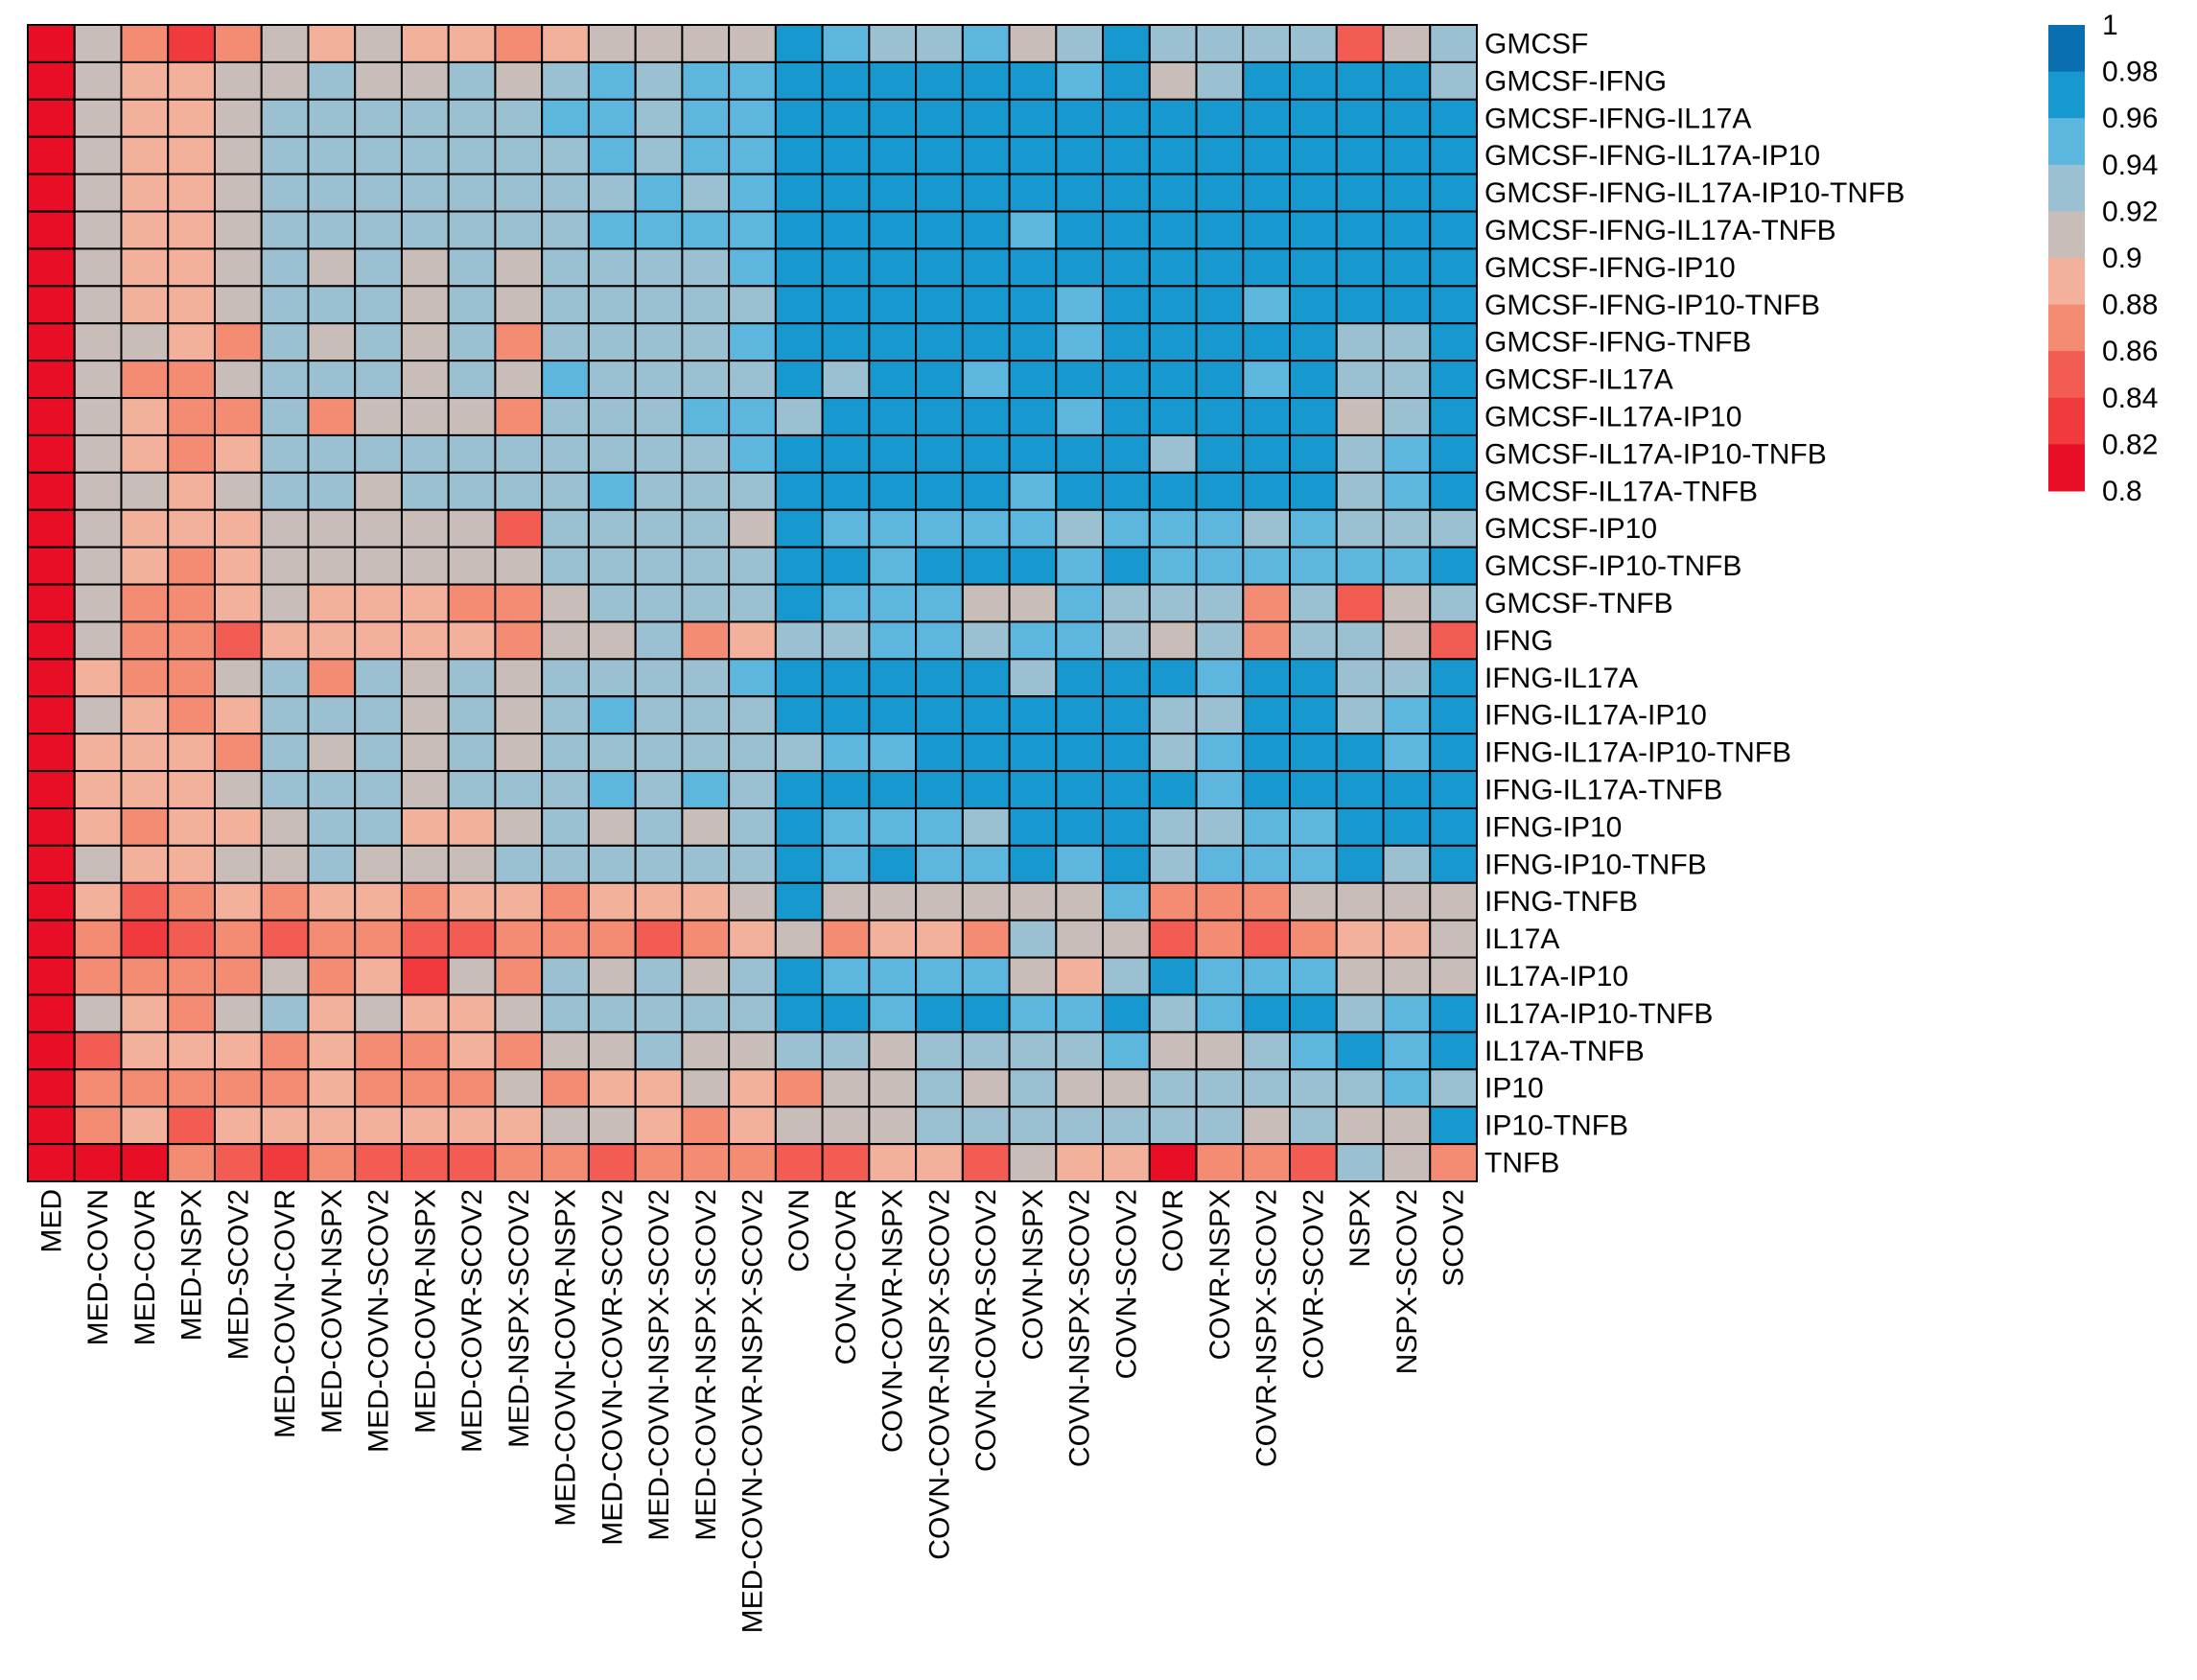 The height and width of the screenshot is (1680, 2197). Describe the element at coordinates (1360, 155) in the screenshot. I see `heatmap-cell-gmcsf-ifng-il17a-ip10--nspx` at that location.